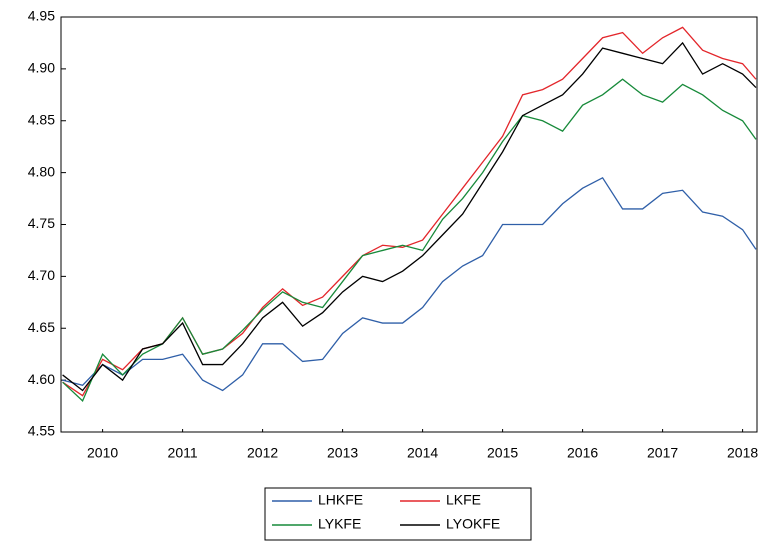 Image resolution: width=769 pixels, height=544 pixels. Describe the element at coordinates (41, 68) in the screenshot. I see `y-tick-label: 4.90` at that location.